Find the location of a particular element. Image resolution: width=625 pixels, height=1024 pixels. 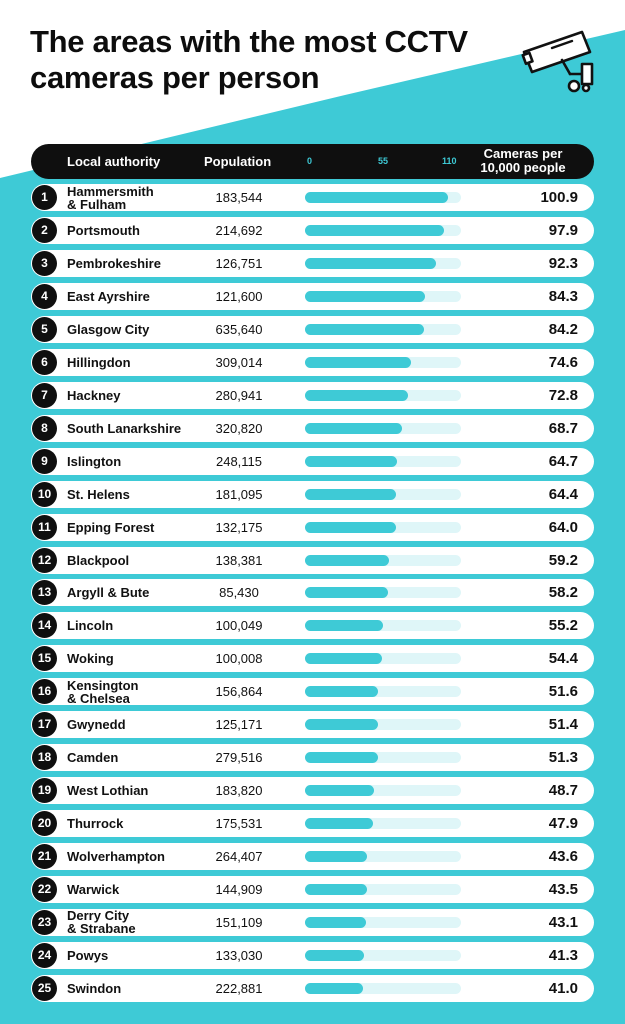

data-label: 41.3 is located at coordinates (563, 955).